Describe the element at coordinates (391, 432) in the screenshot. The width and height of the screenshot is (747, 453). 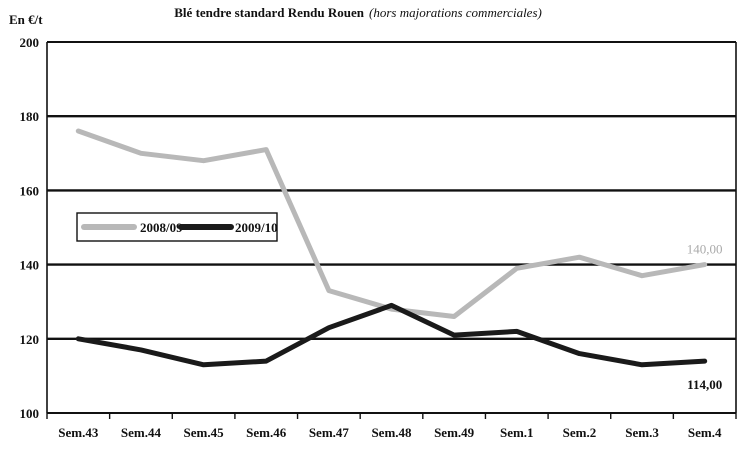
I see `x-tick-label: Sem.48` at that location.